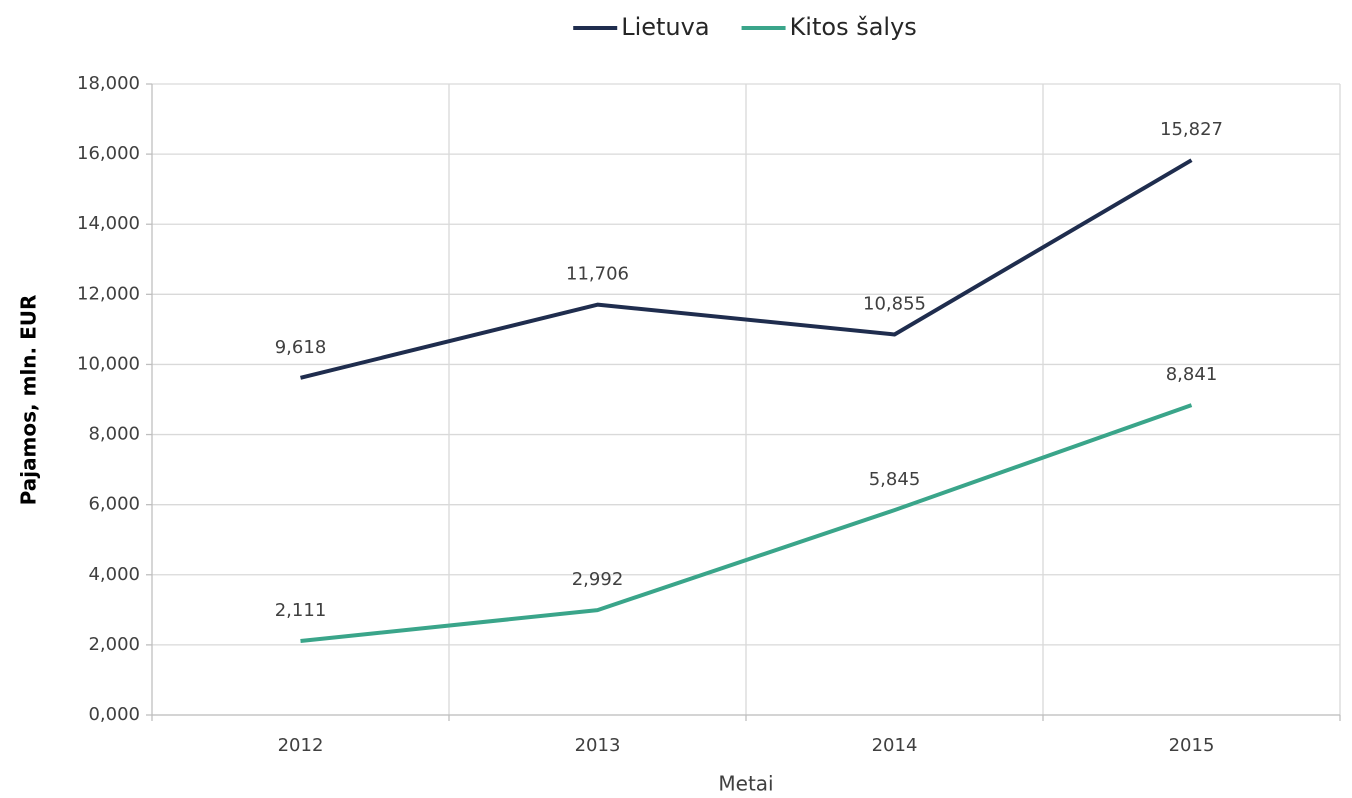  I want to click on x-tick-label: 2013, so click(598, 745).